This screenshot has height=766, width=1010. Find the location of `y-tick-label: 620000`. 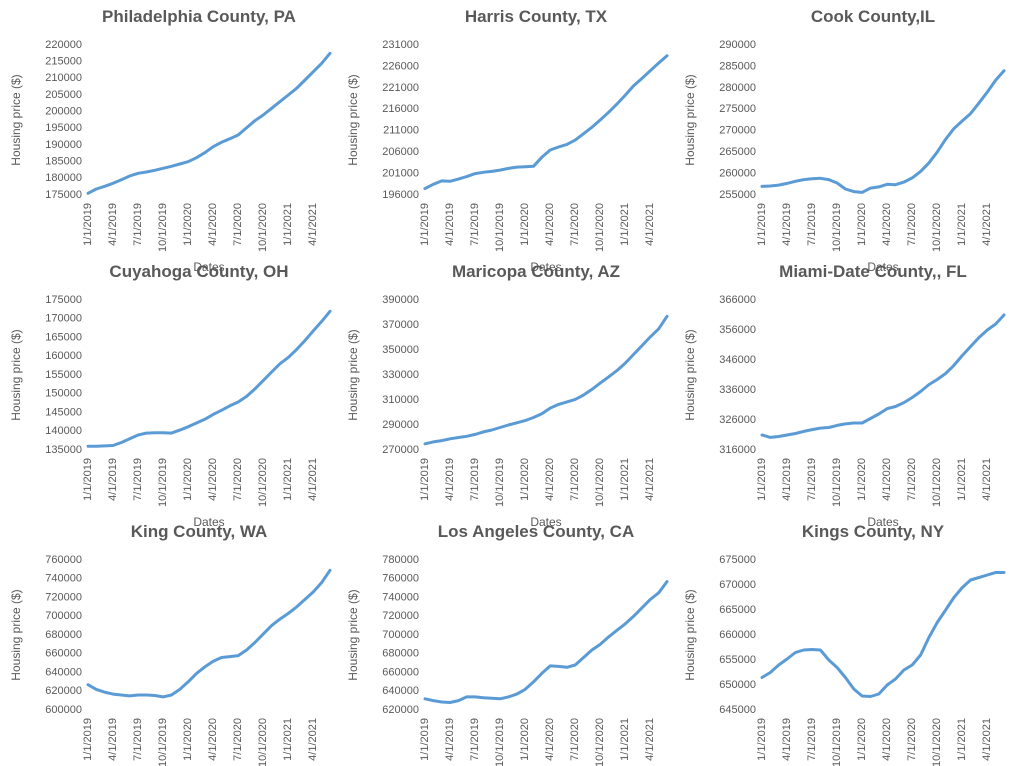

y-tick-label: 620000 is located at coordinates (63, 691).